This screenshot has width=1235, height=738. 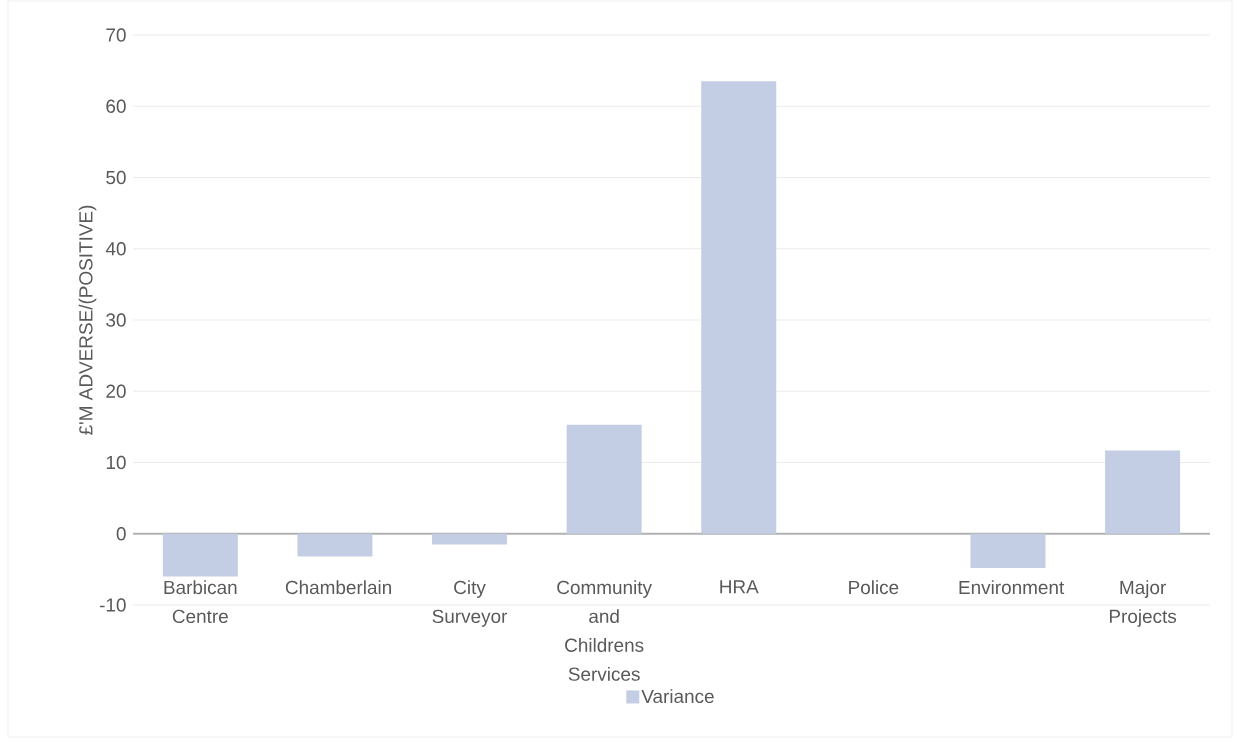 I want to click on x-tick-label: HRA, so click(x=739, y=587).